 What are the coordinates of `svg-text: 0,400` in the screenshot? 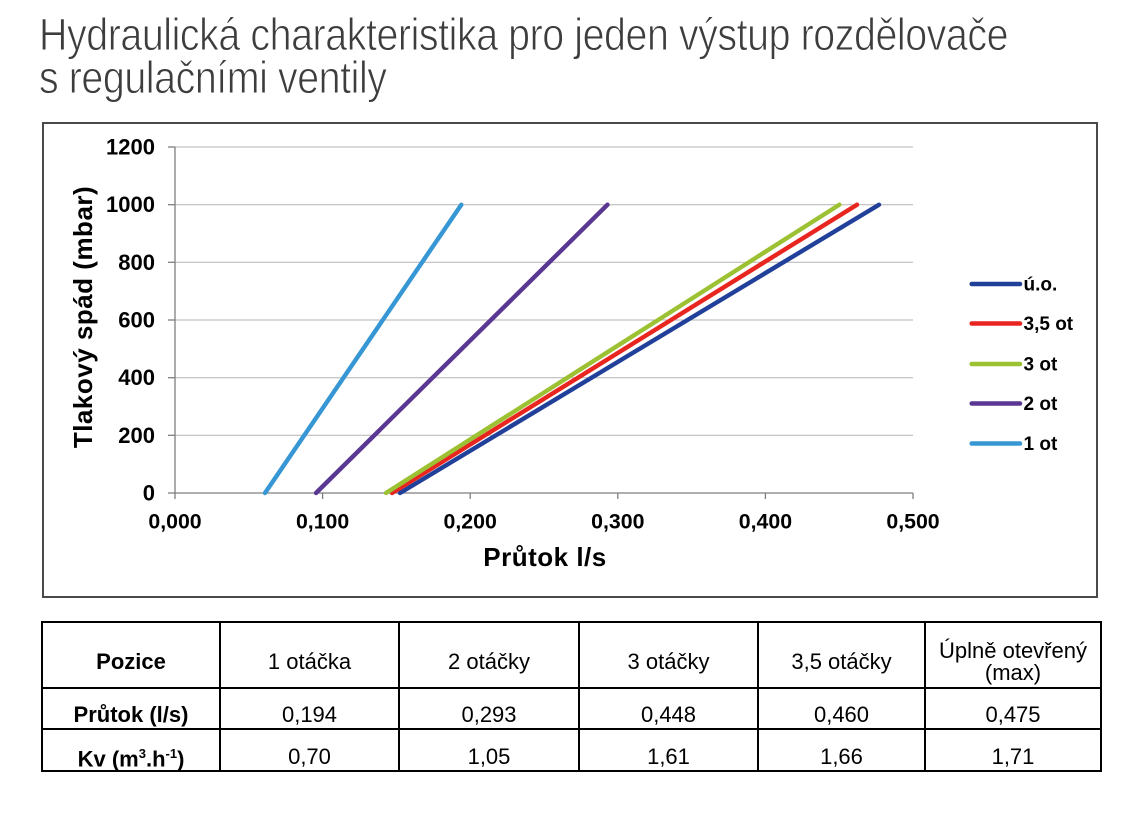 It's located at (765, 522).